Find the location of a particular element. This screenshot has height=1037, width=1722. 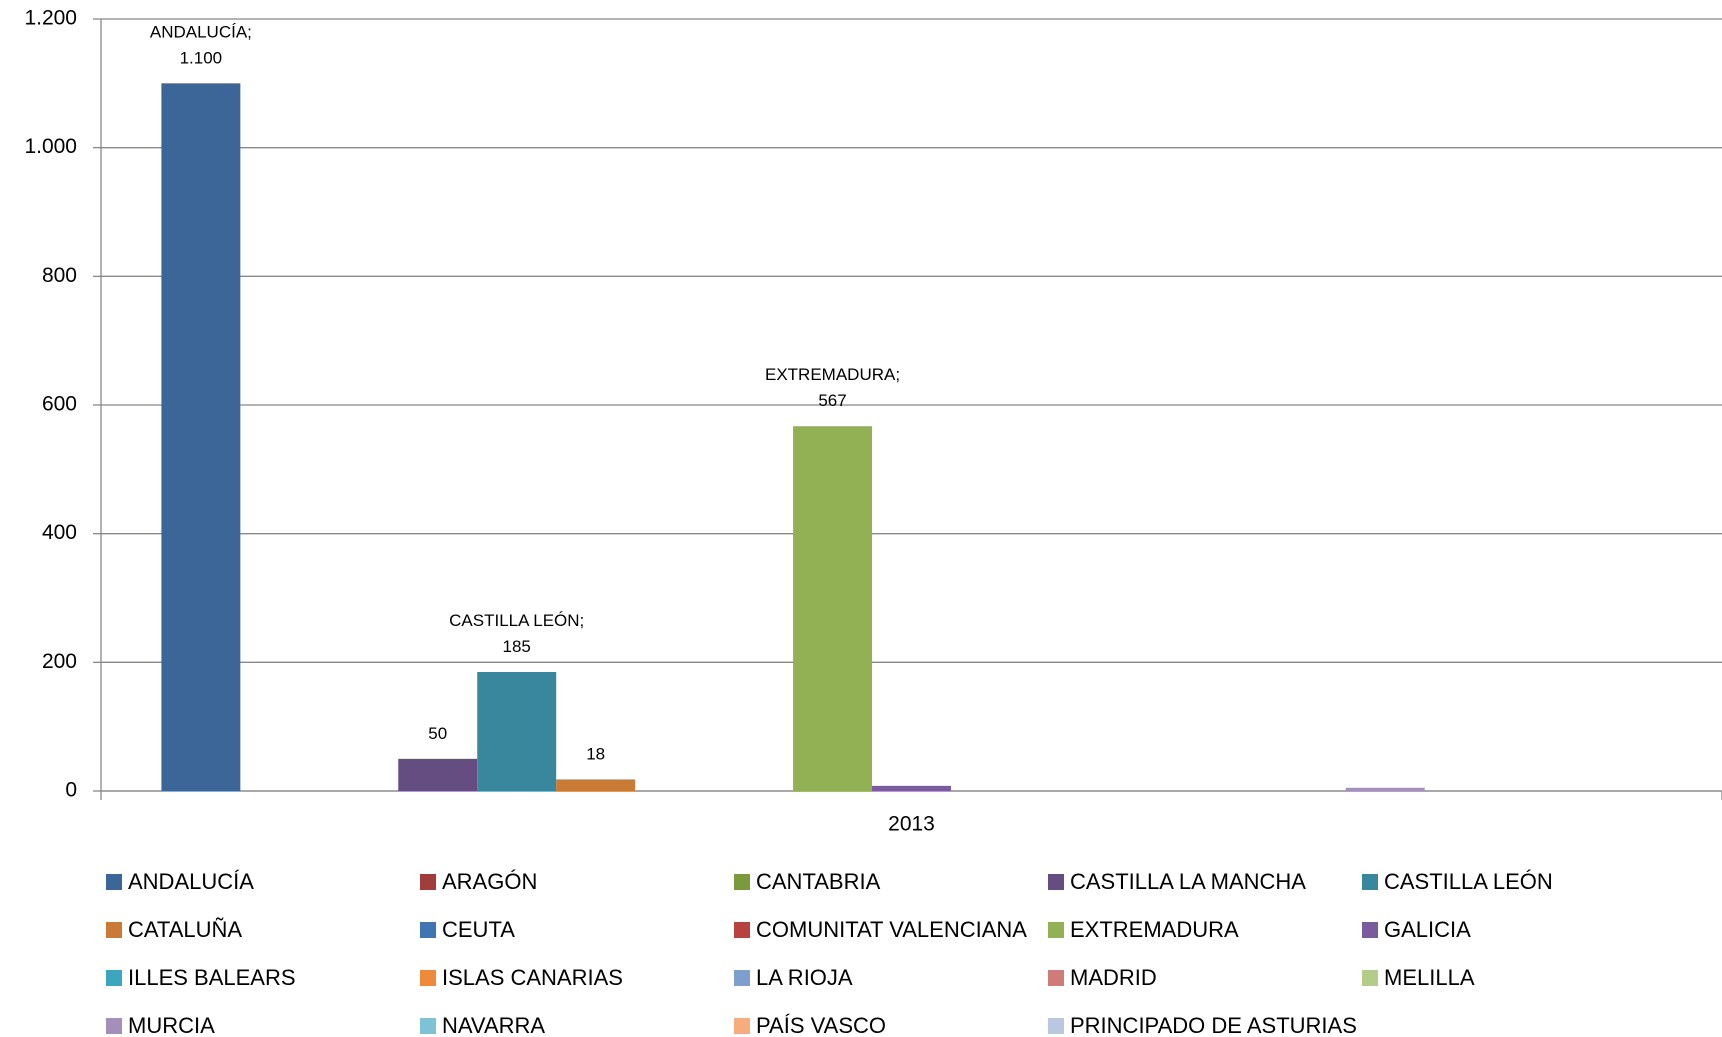

legend-label: COMUNITAT VALENCIANA is located at coordinates (891, 929).